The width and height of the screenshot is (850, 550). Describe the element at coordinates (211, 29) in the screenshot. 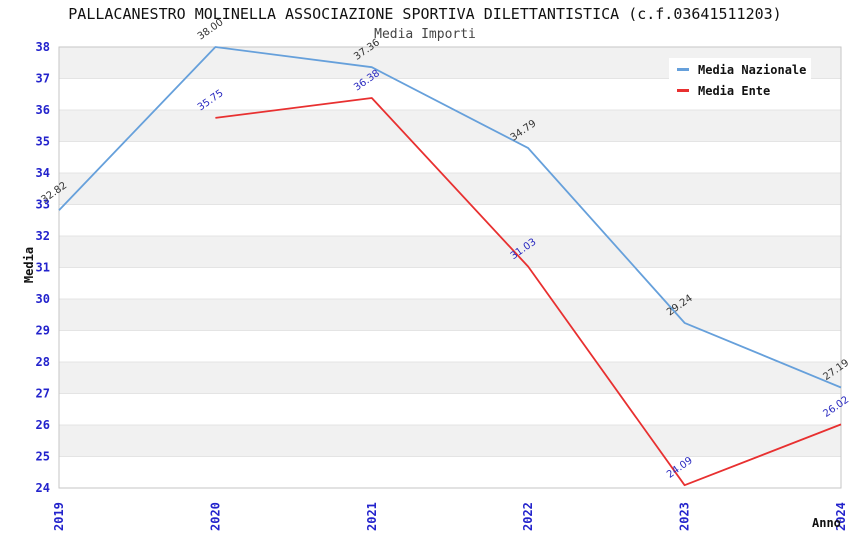

I see `data-label: 38.00` at that location.